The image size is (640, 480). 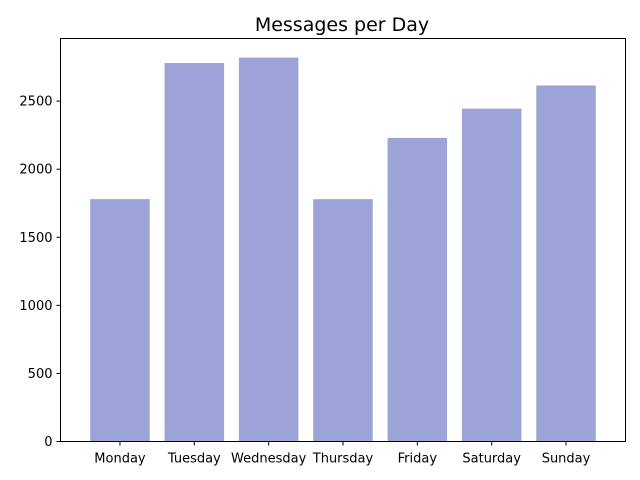 What do you see at coordinates (194, 459) in the screenshot?
I see `x-tick-label: Tuesday` at bounding box center [194, 459].